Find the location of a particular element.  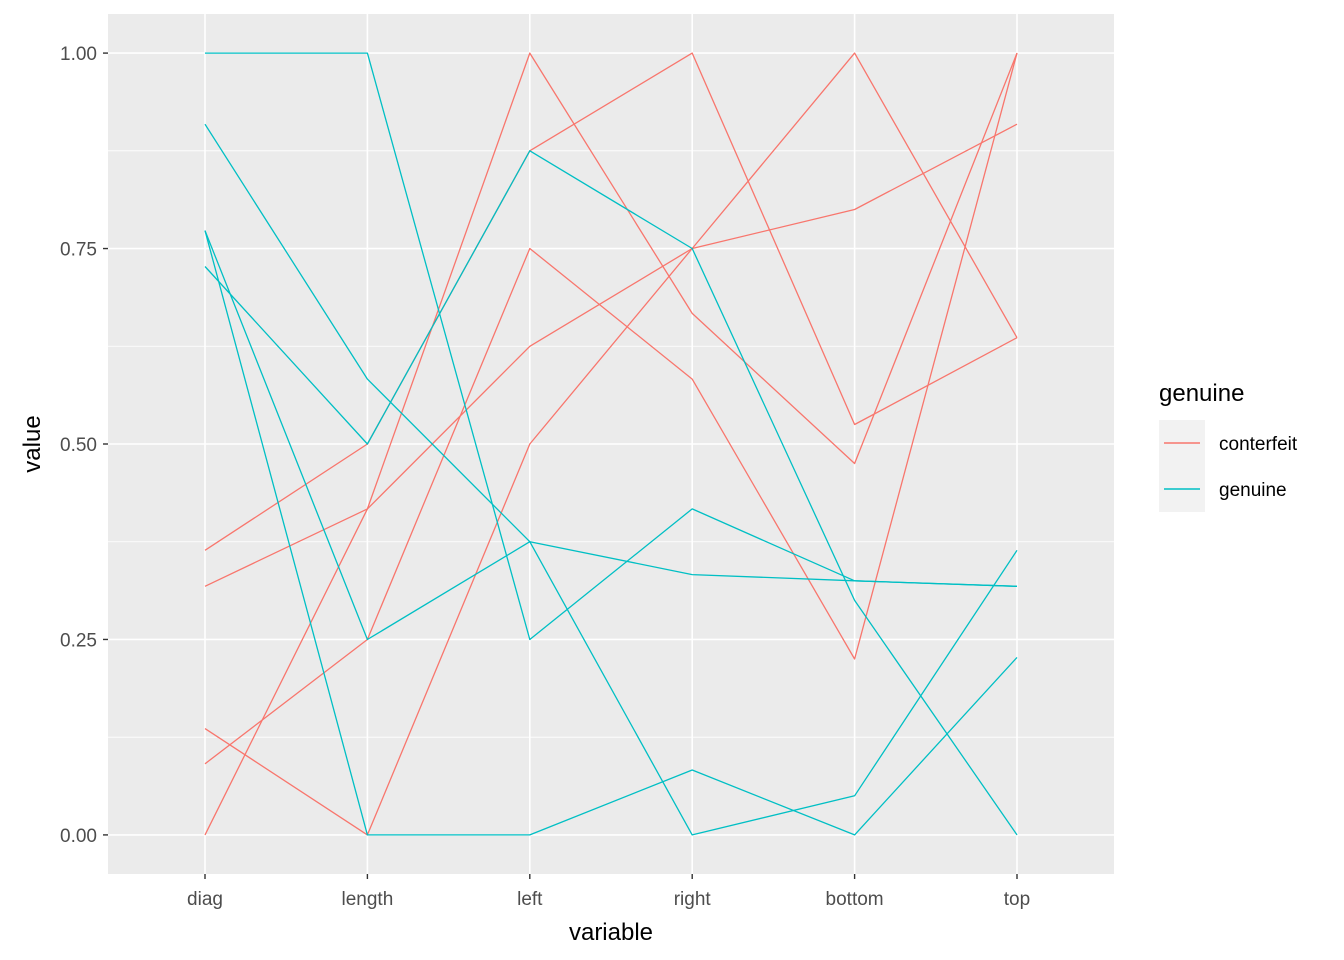

y-axis: 0.00 0.25 0.50 0.75 1.00 is located at coordinates (84, 445).